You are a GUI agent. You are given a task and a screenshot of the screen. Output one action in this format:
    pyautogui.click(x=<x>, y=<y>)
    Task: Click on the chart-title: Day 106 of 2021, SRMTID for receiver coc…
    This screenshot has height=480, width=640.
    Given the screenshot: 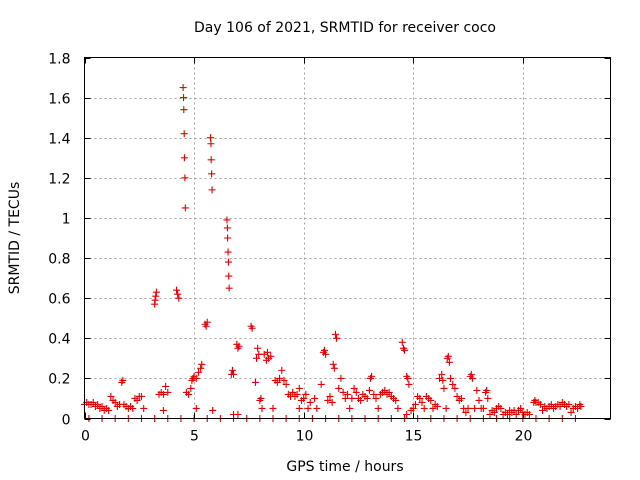 What is the action you would take?
    pyautogui.click(x=345, y=28)
    